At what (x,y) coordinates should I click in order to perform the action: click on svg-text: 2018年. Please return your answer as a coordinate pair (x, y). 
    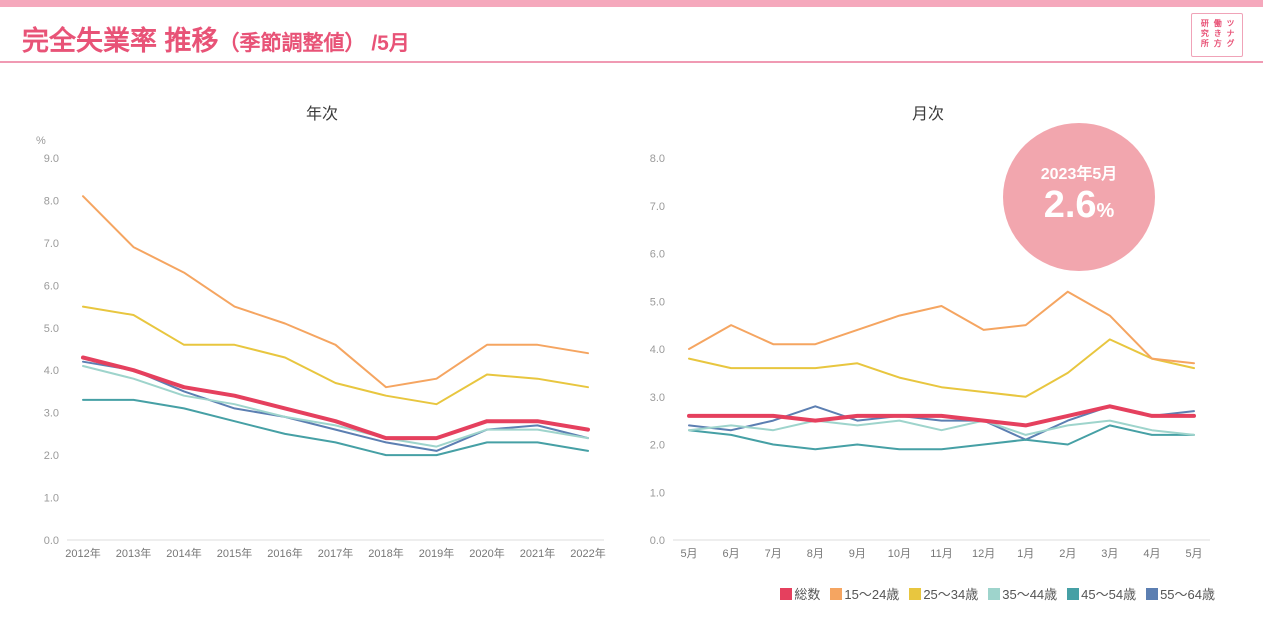
    Looking at the image, I should click on (385, 553).